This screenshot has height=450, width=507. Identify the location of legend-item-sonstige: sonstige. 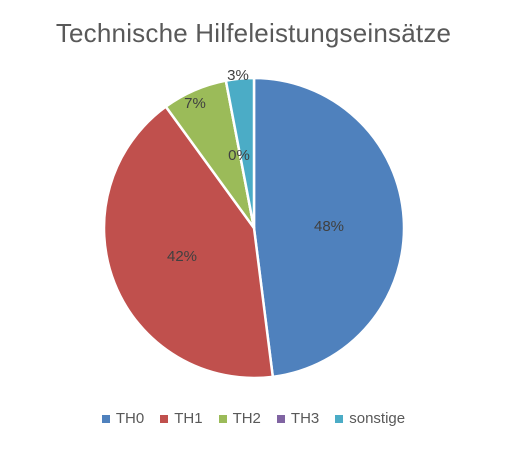
(370, 418).